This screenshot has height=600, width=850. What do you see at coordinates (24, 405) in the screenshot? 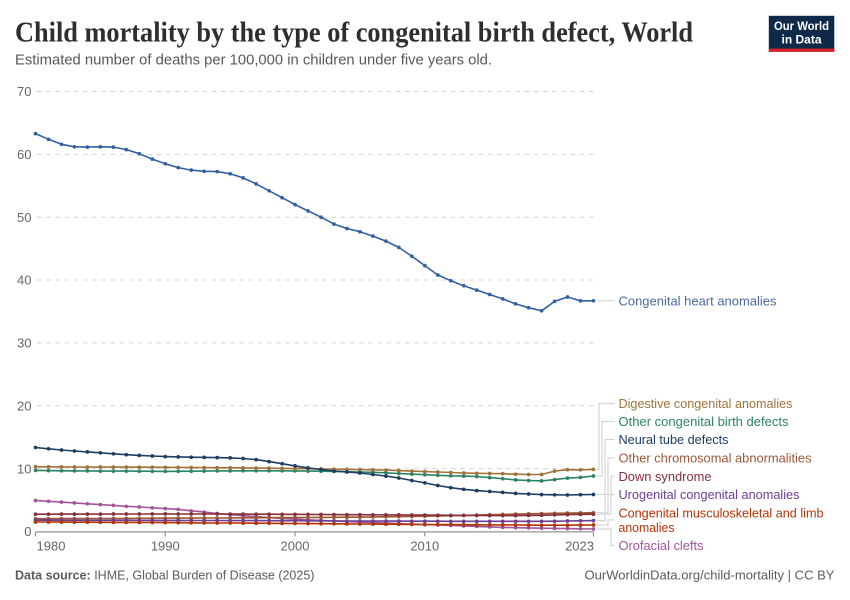
I see `svg-text: 20` at bounding box center [24, 405].